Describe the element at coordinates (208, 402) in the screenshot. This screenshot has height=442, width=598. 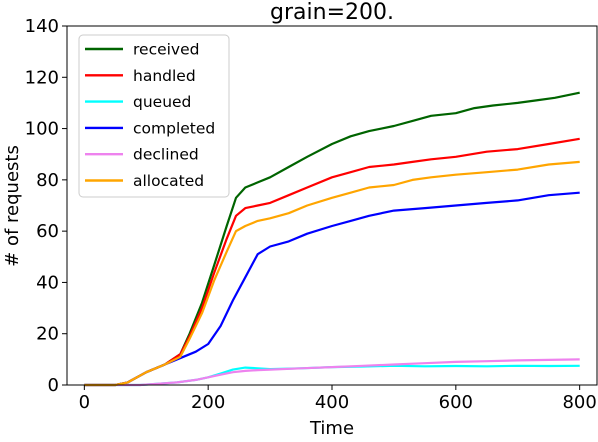
I see `x-tick-label: 200` at that location.